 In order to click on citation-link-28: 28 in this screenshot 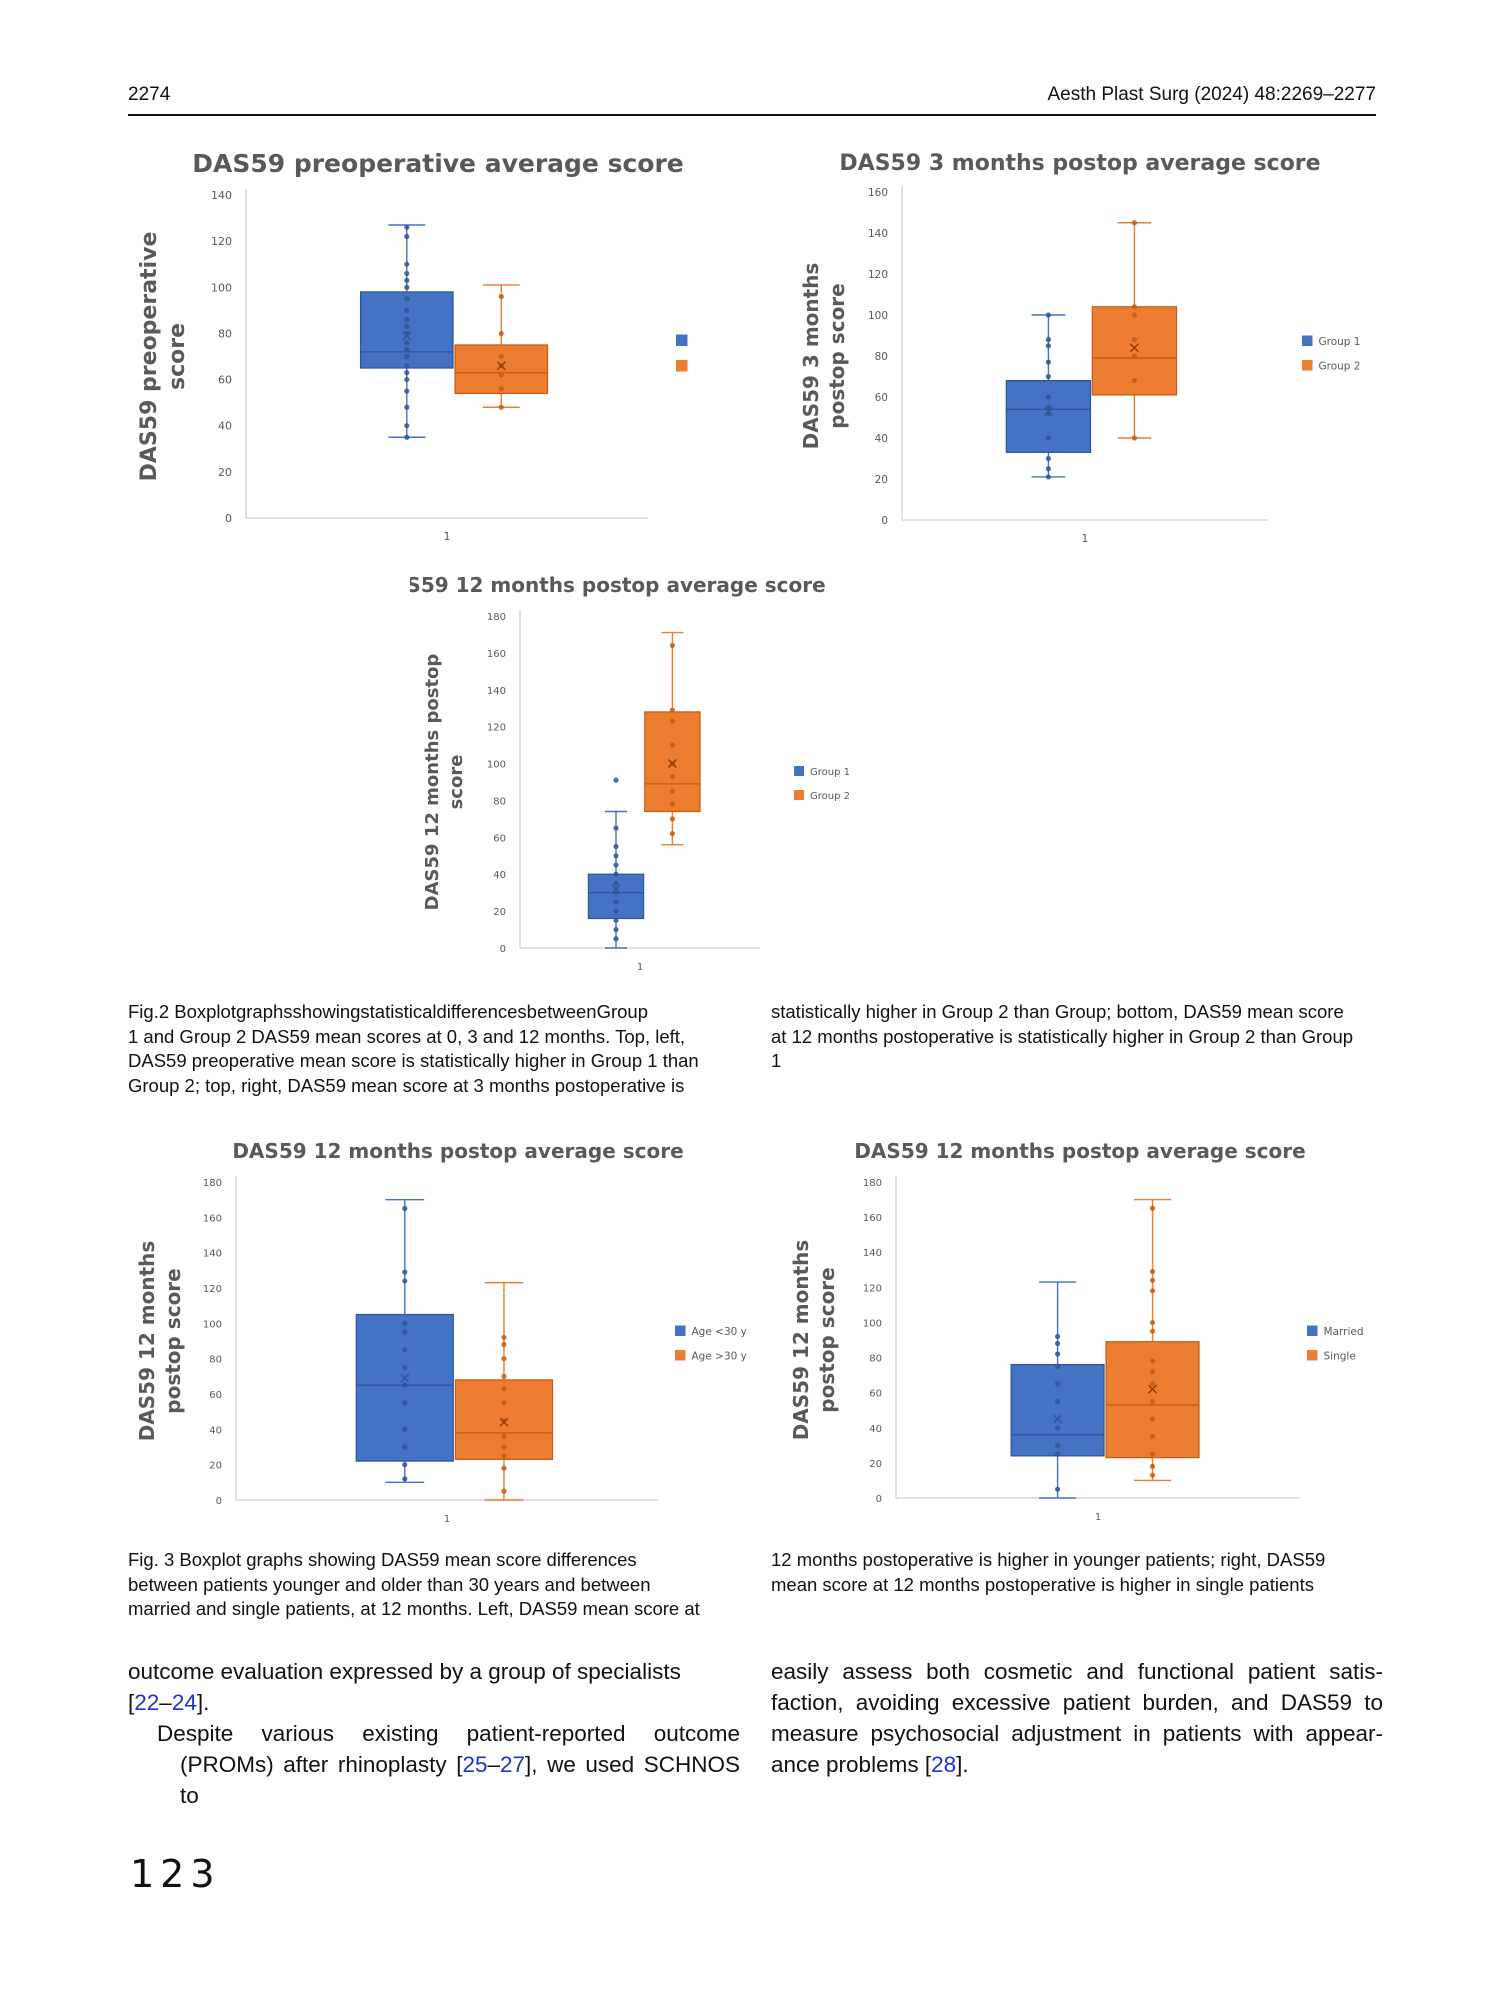, I will do `click(944, 1764)`.